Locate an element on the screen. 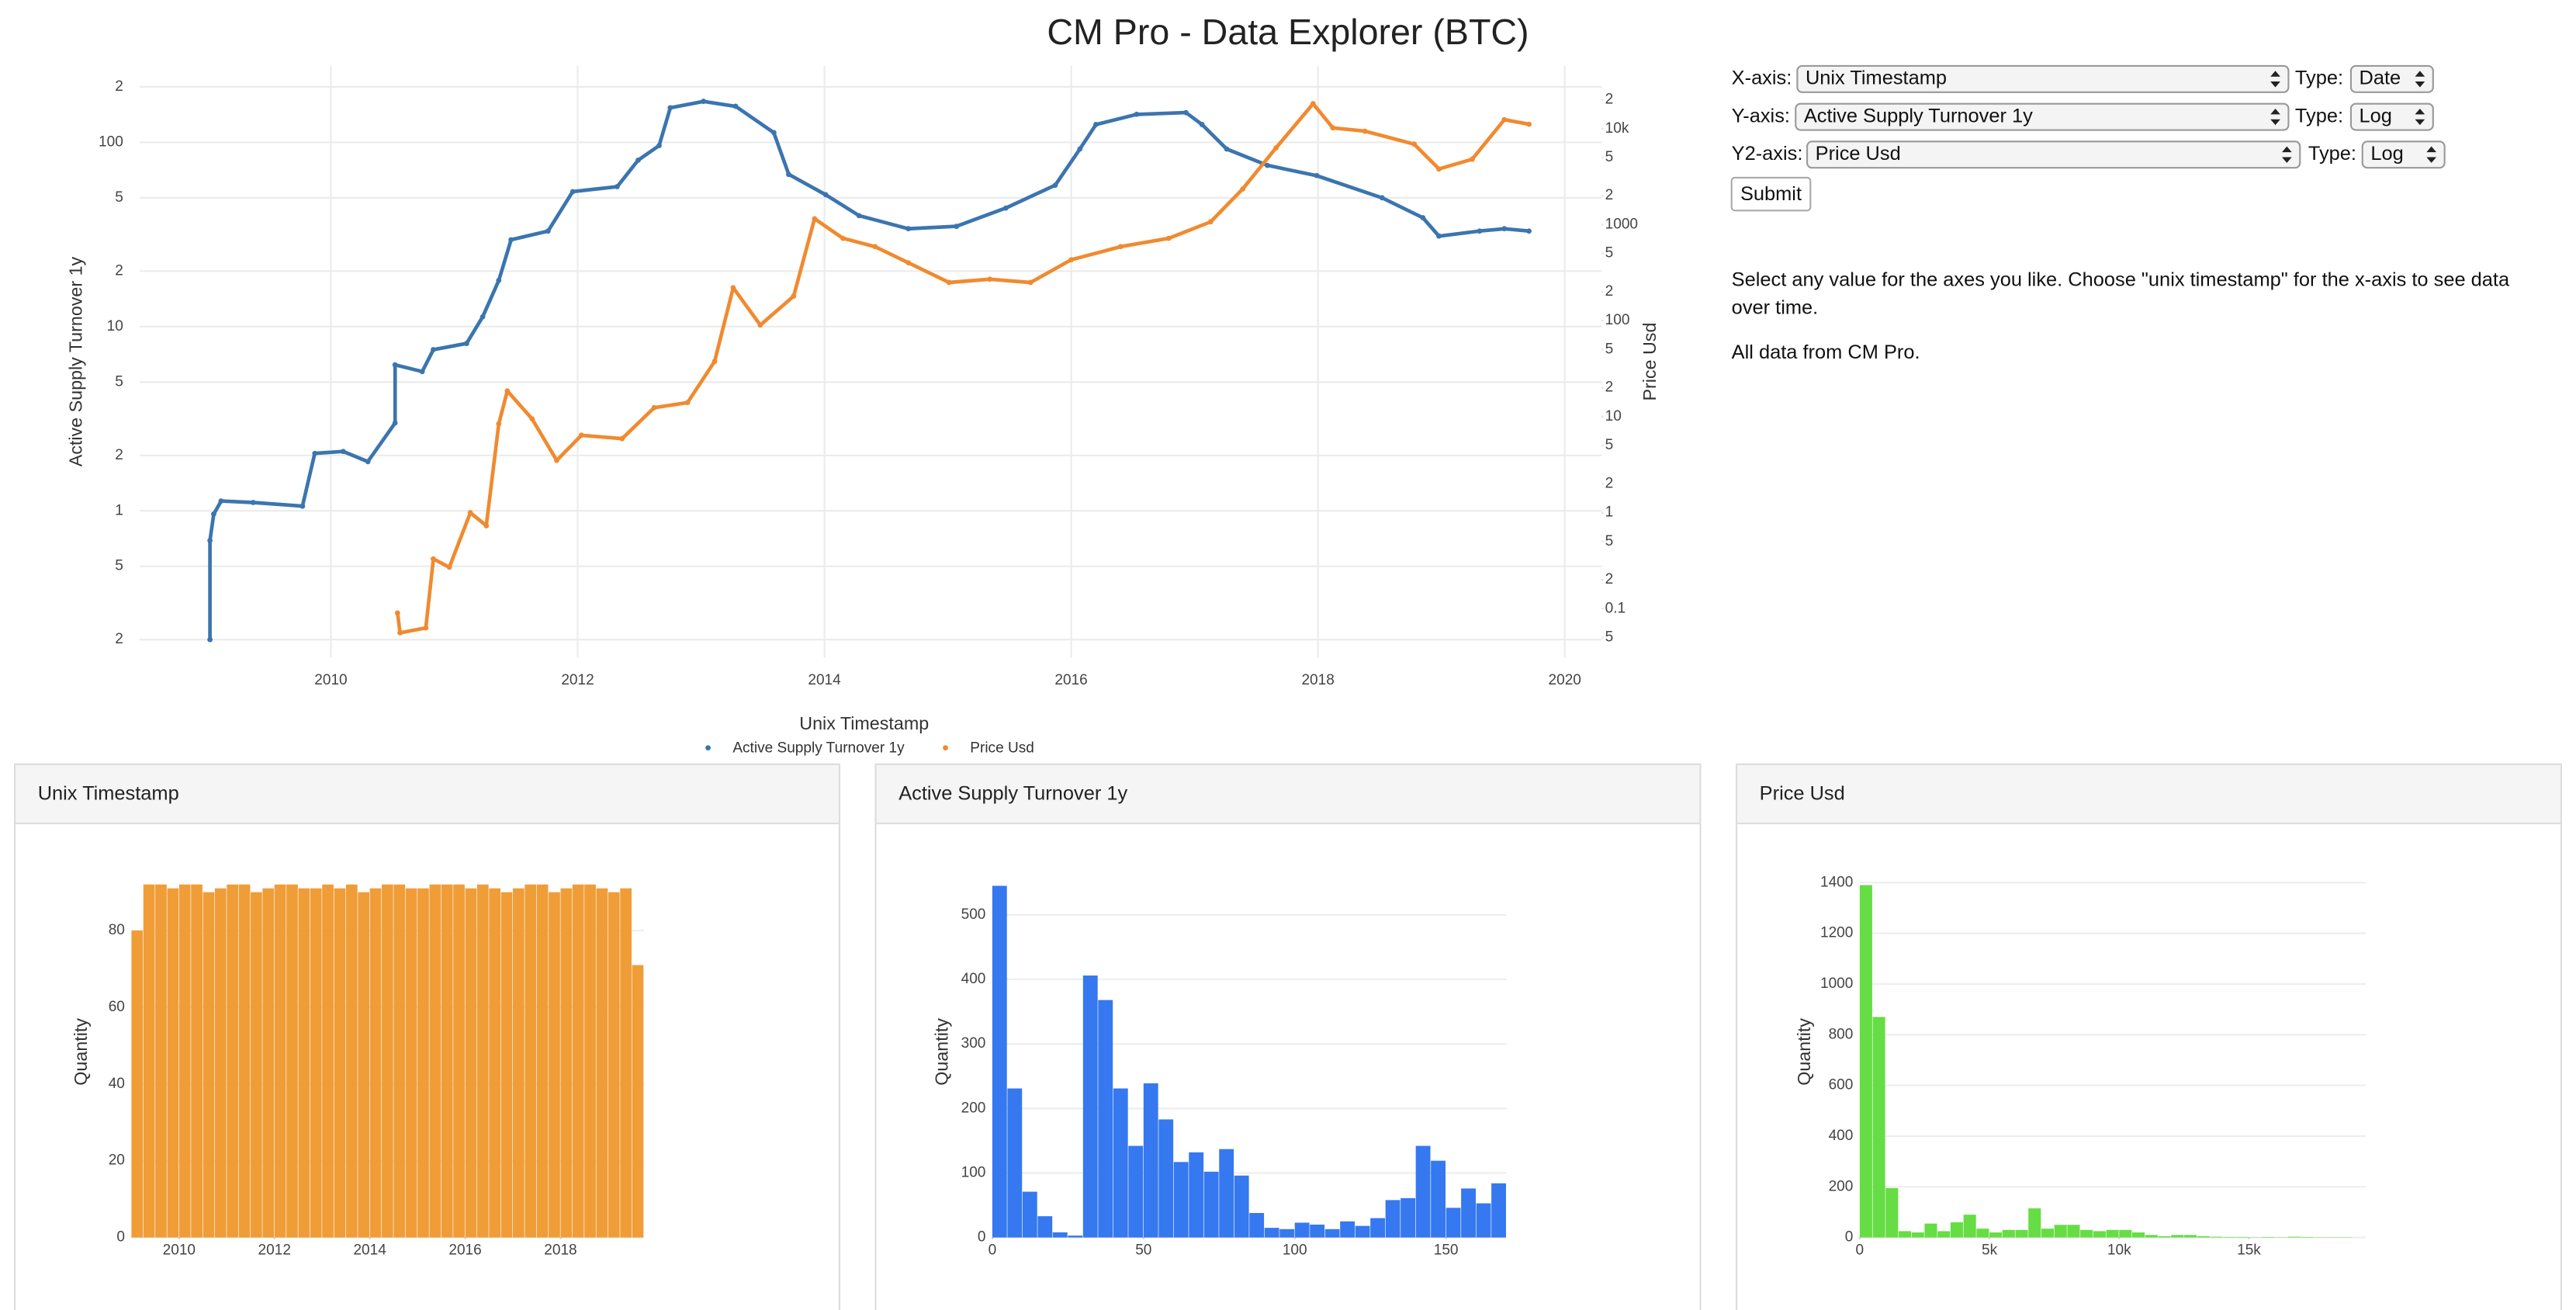 The width and height of the screenshot is (2576, 1310). y-tick-label: 40 is located at coordinates (117, 1084).